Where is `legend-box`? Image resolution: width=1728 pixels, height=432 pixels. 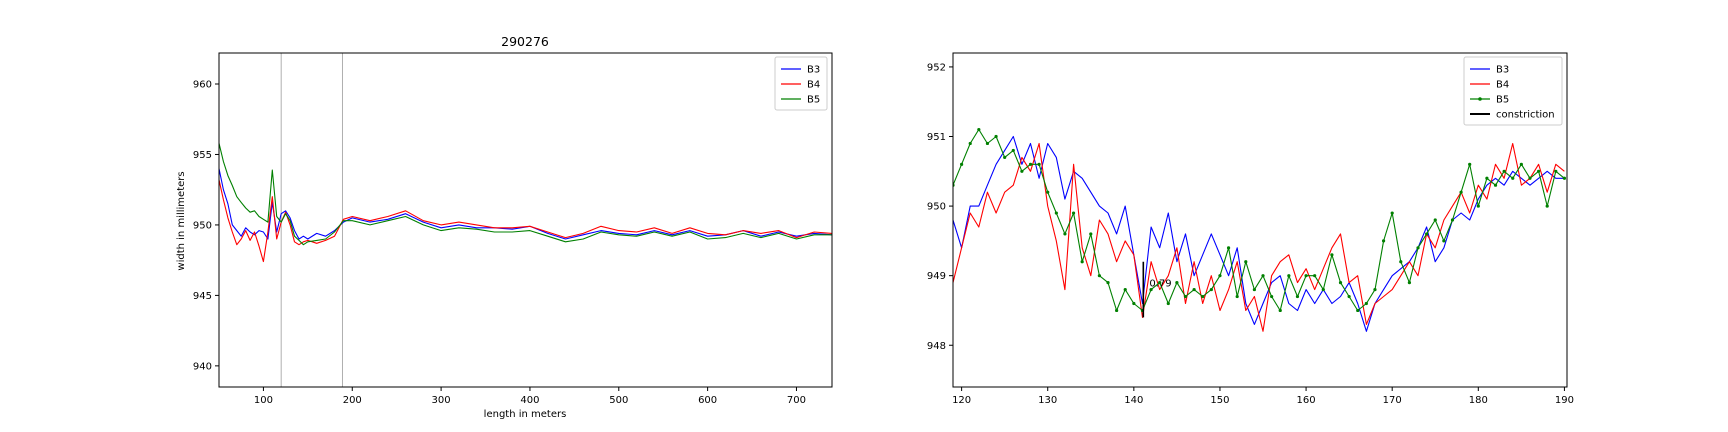 legend-box is located at coordinates (1513, 91).